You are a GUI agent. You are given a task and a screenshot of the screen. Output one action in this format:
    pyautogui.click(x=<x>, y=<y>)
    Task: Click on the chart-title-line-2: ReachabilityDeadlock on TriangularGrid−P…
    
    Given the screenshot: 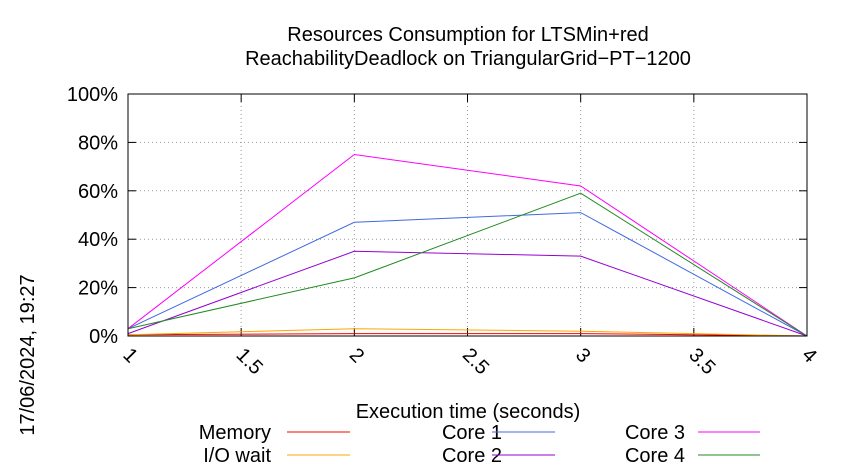 What is the action you would take?
    pyautogui.click(x=468, y=59)
    